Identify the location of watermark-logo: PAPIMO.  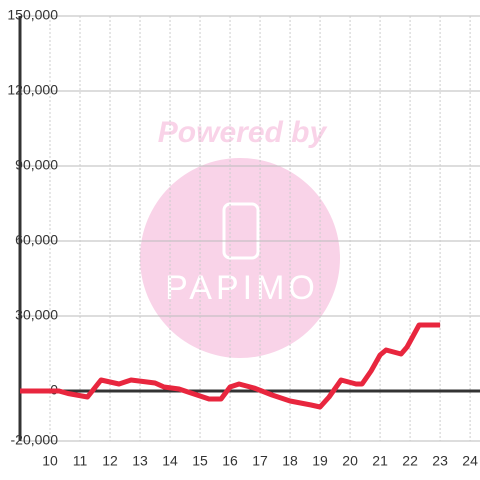
(242, 288).